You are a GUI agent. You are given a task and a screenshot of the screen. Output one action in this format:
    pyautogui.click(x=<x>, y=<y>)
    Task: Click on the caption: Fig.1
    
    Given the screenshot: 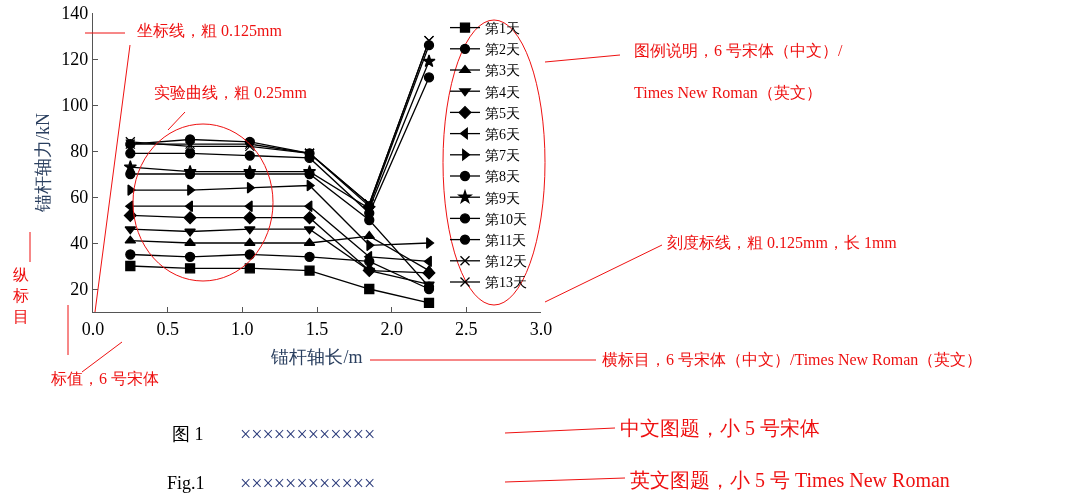 What is the action you would take?
    pyautogui.click(x=186, y=483)
    